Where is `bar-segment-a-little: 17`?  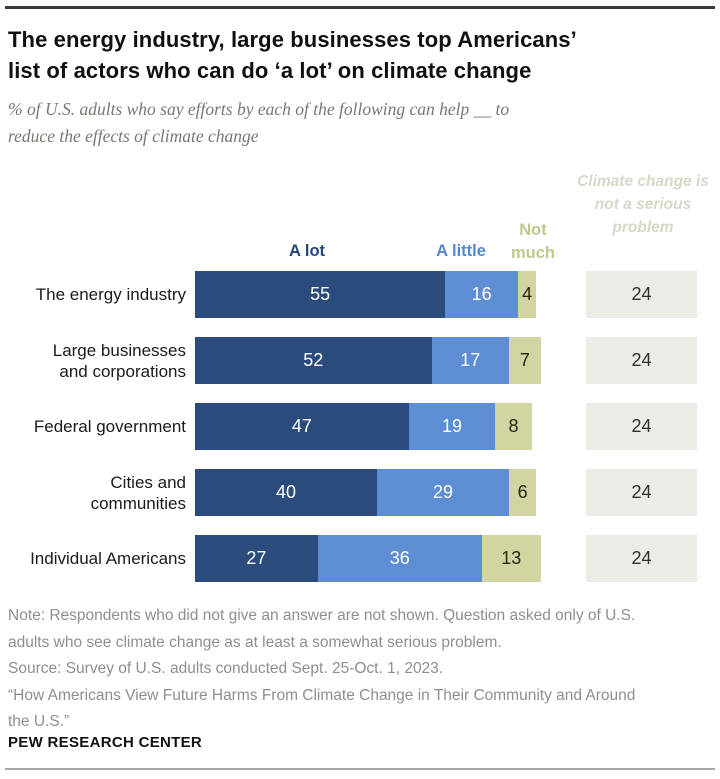
bar-segment-a-little: 17 is located at coordinates (470, 360).